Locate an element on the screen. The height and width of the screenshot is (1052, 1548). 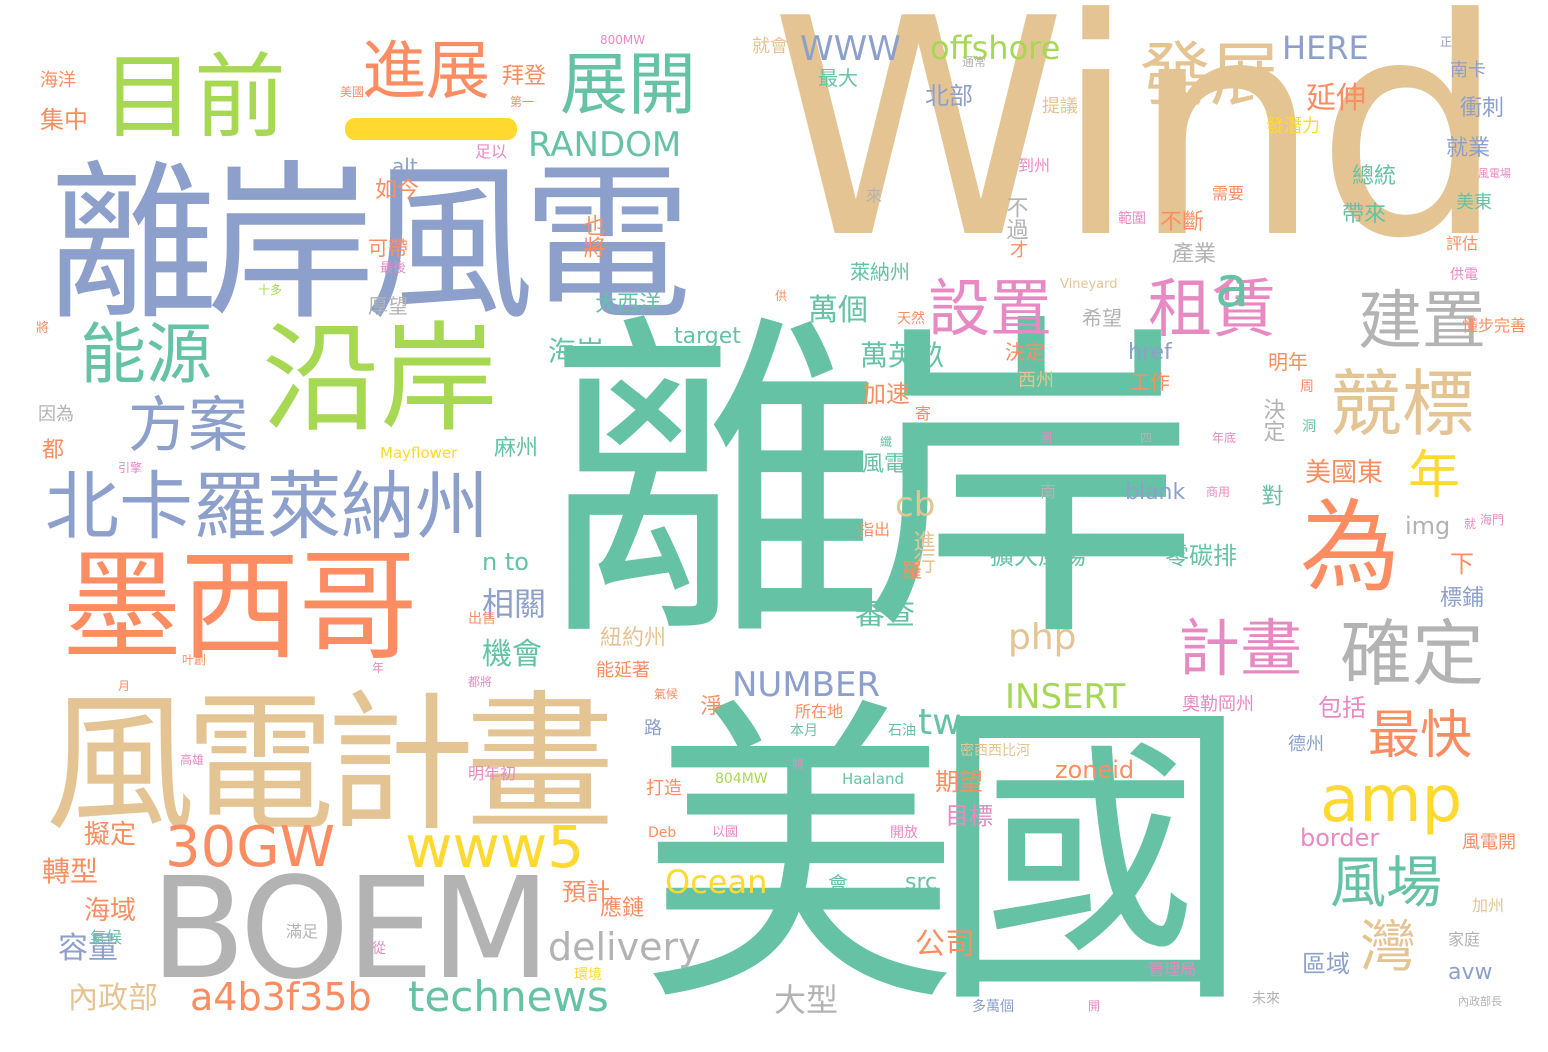
word-northern: 北部 is located at coordinates (949, 96).